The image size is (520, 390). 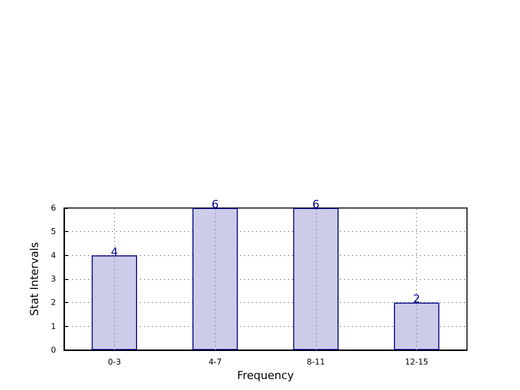 What do you see at coordinates (53, 326) in the screenshot?
I see `y-tick-label: 1` at bounding box center [53, 326].